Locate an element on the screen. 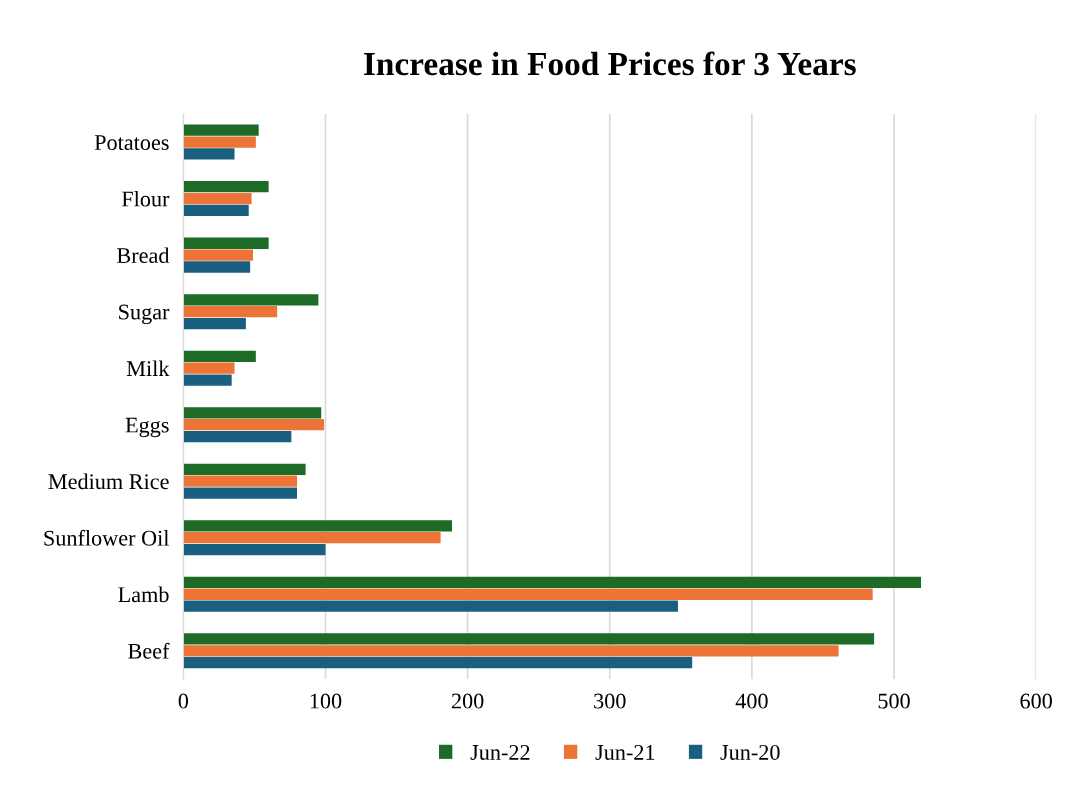  x-tick-label: 500 is located at coordinates (894, 701).